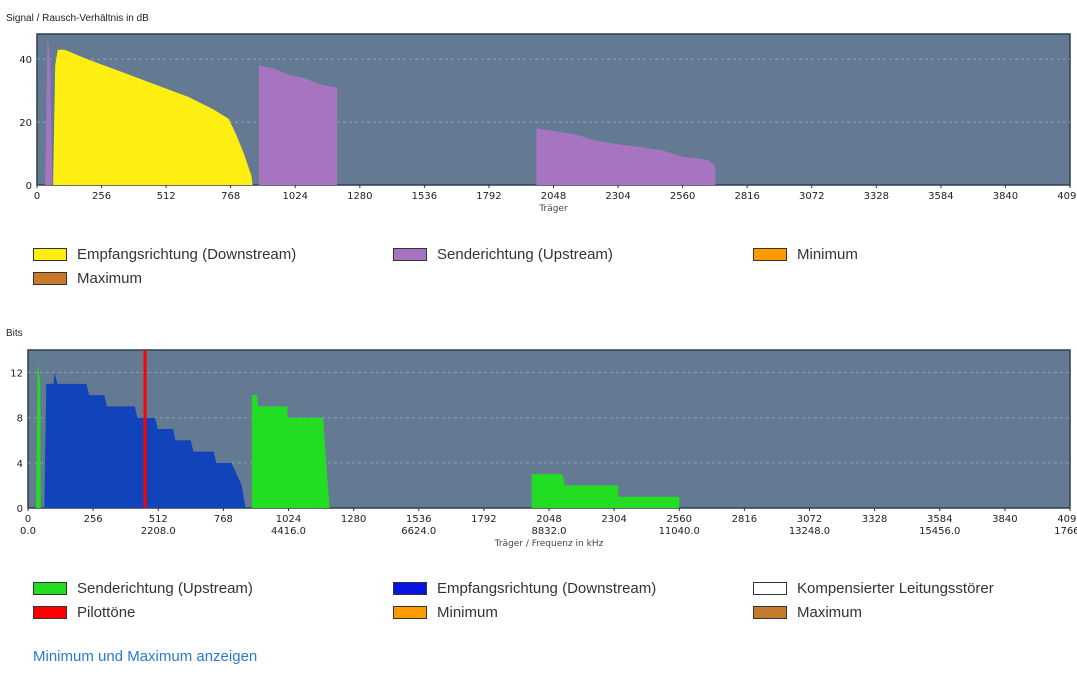 Image resolution: width=1077 pixels, height=674 pixels. What do you see at coordinates (353, 519) in the screenshot?
I see `bits-xtick-label: 1280` at bounding box center [353, 519].